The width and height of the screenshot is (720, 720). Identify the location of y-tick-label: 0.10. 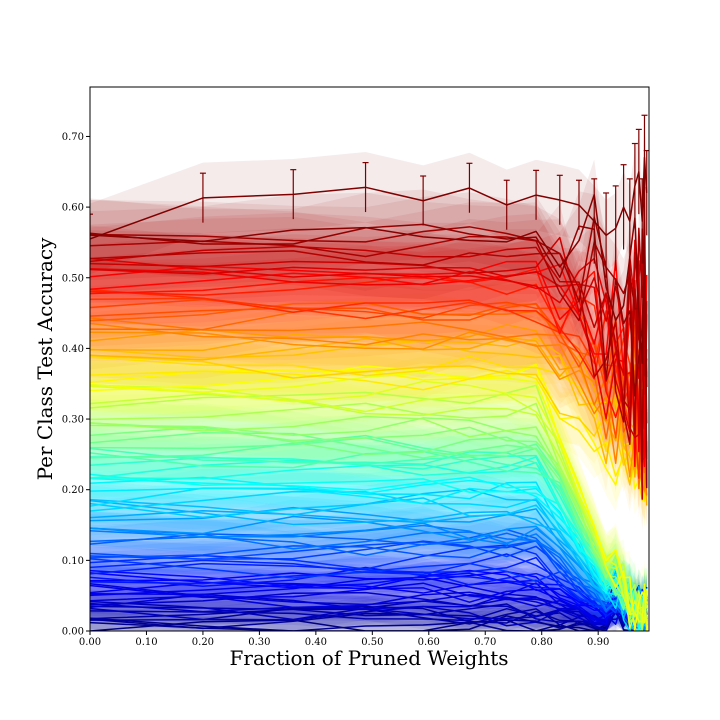
(73, 561).